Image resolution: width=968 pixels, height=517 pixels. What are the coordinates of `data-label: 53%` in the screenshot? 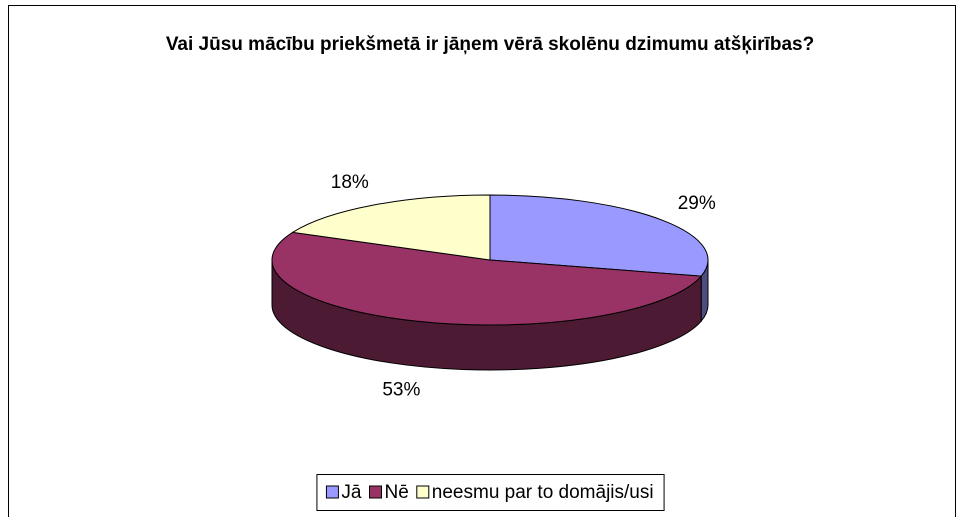 It's located at (401, 390).